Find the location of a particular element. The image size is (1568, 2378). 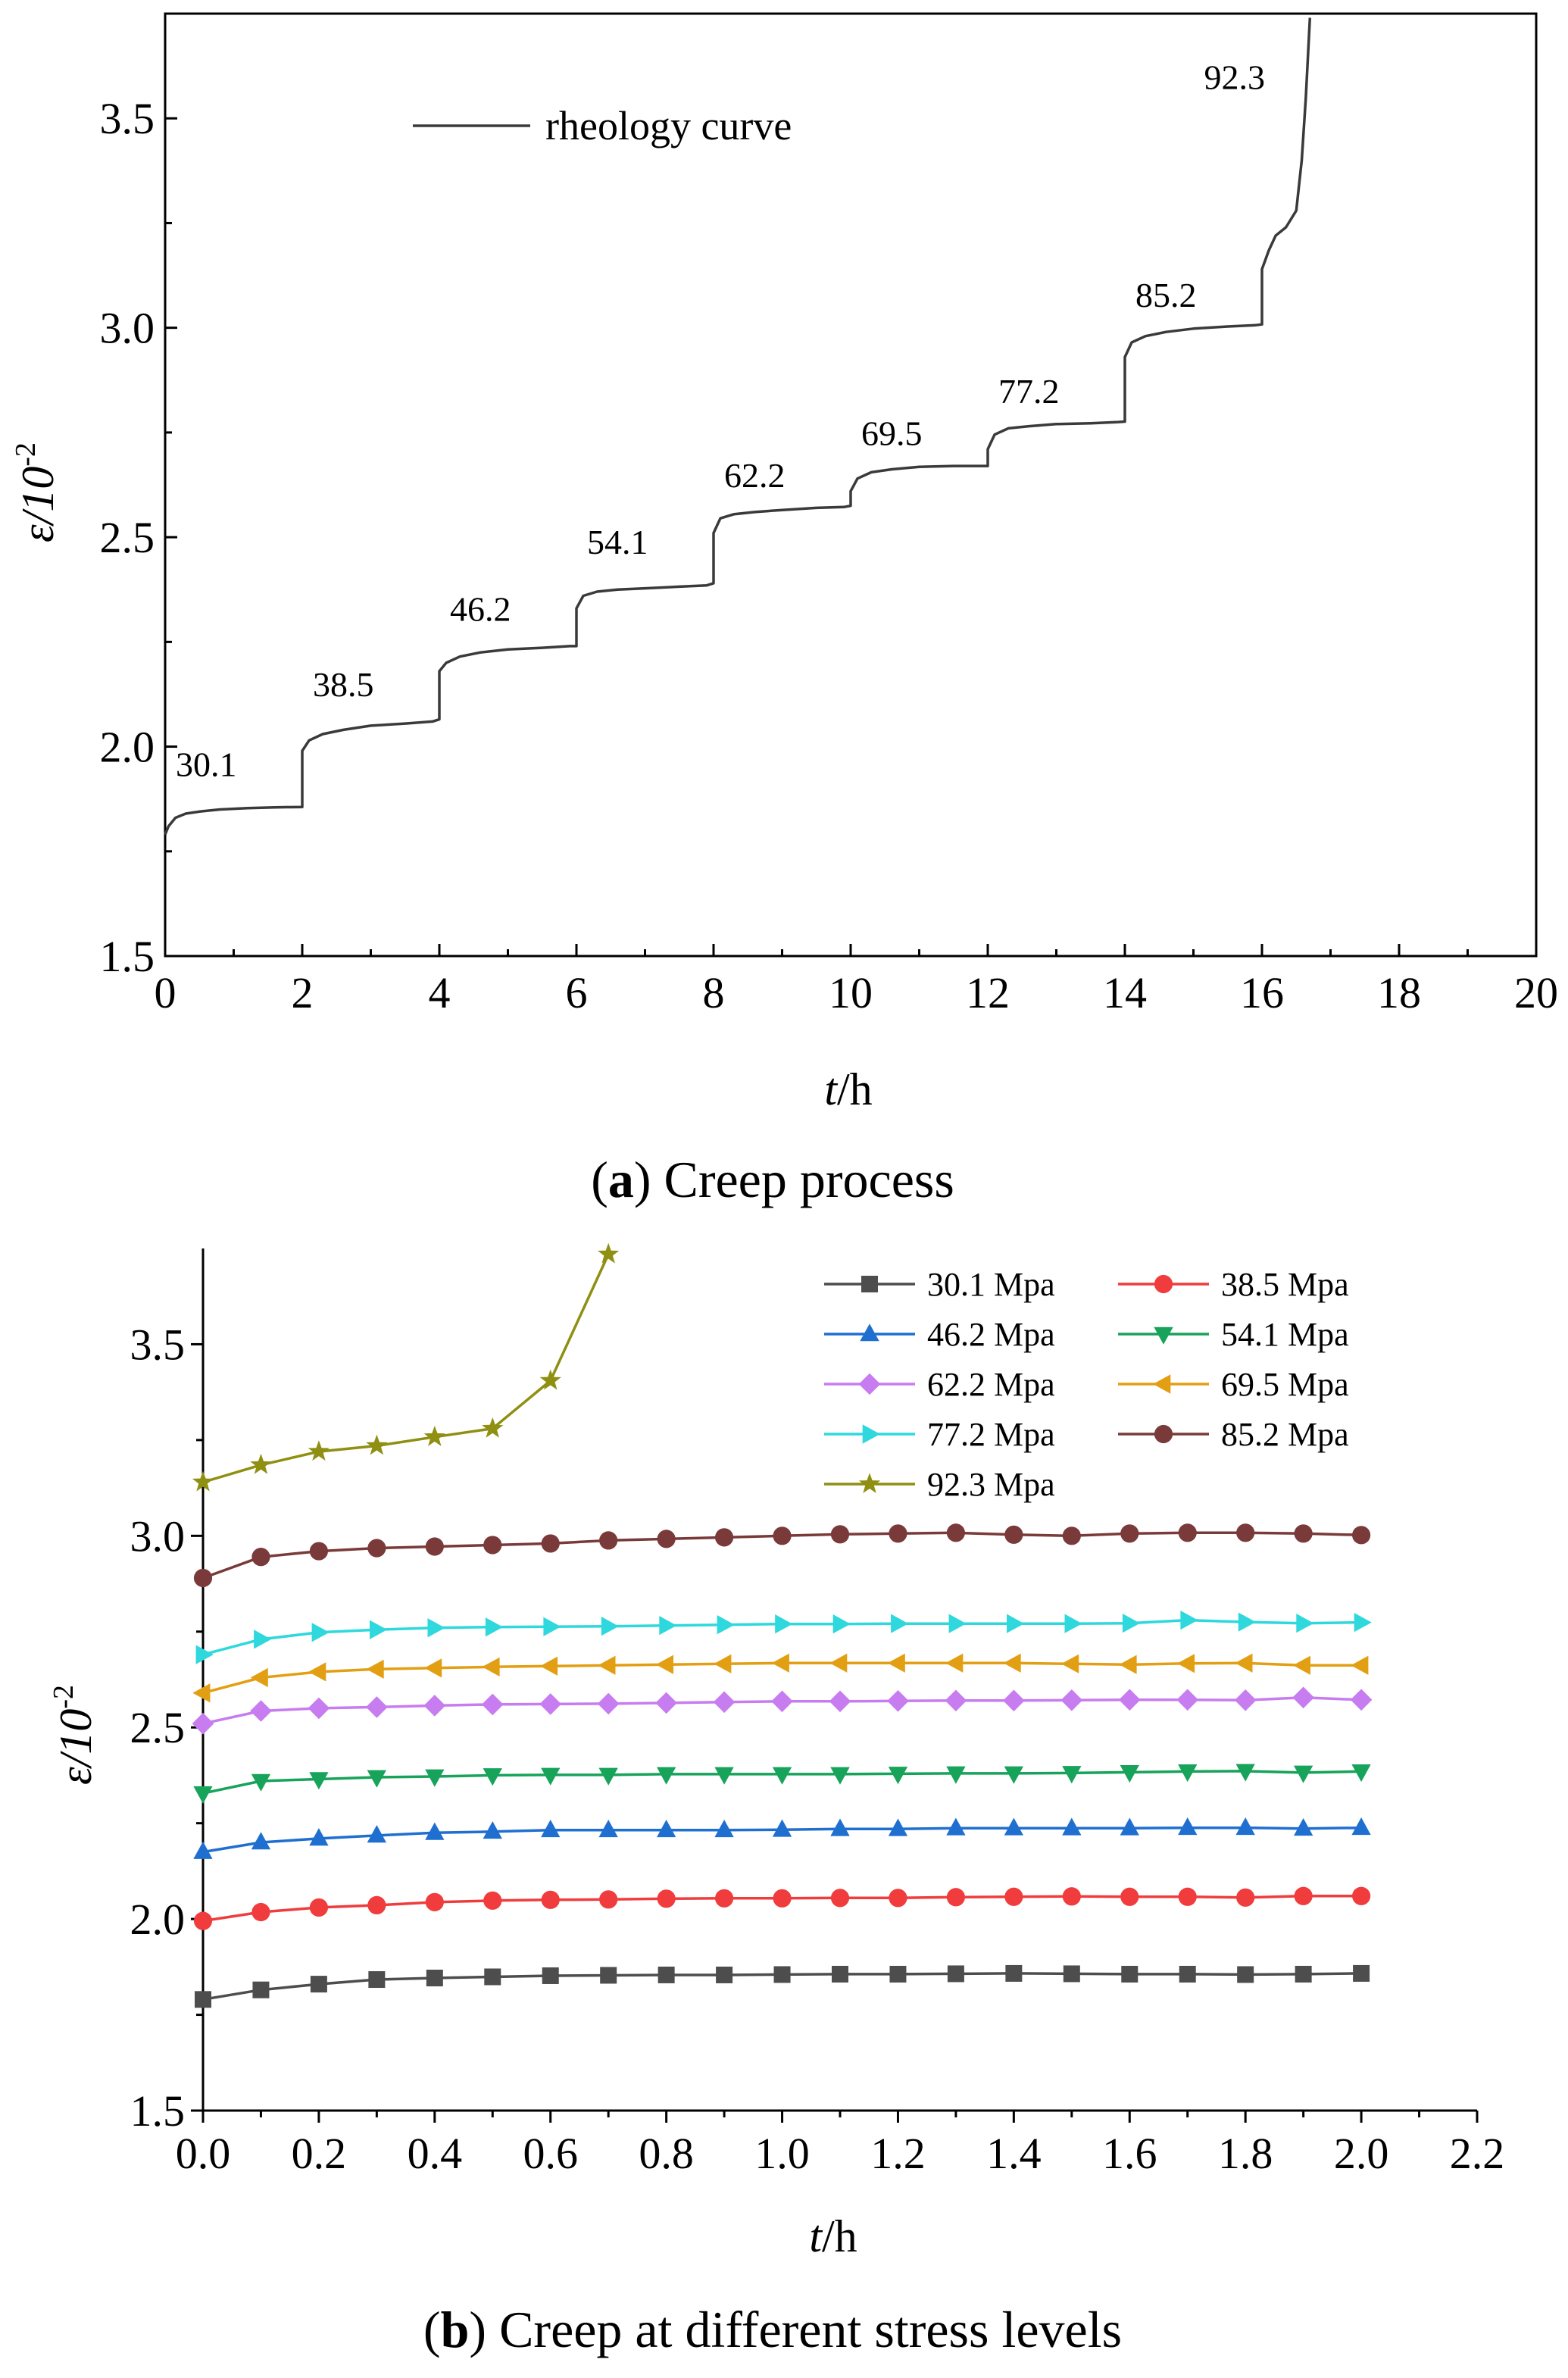

series-30-1-mpa is located at coordinates (783, 1986).